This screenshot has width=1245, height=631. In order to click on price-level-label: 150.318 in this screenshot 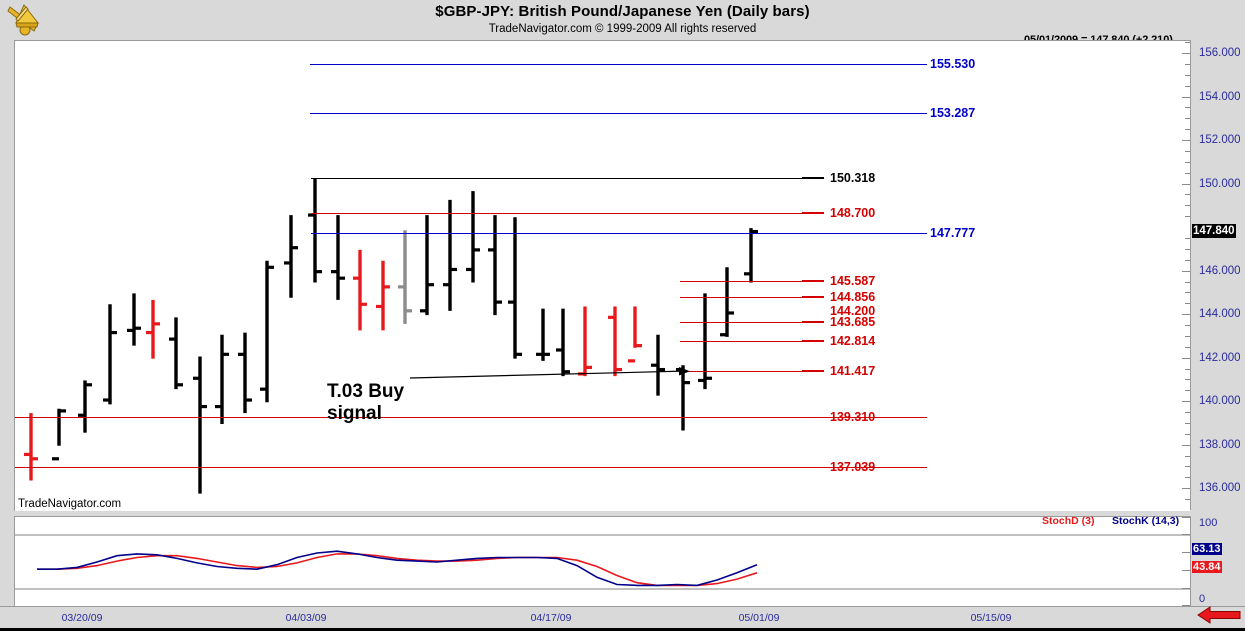, I will do `click(853, 177)`.